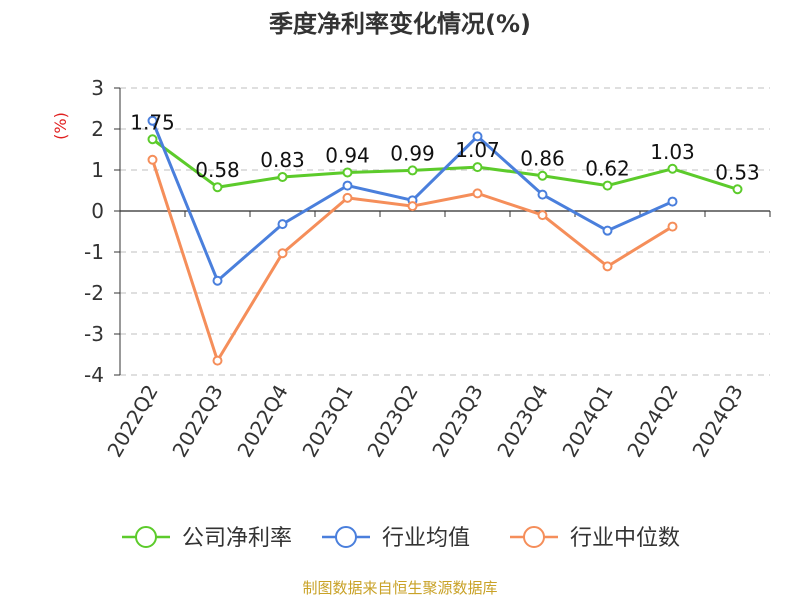 The height and width of the screenshot is (600, 800). What do you see at coordinates (97, 129) in the screenshot?
I see `y-tick-label: 2` at bounding box center [97, 129].